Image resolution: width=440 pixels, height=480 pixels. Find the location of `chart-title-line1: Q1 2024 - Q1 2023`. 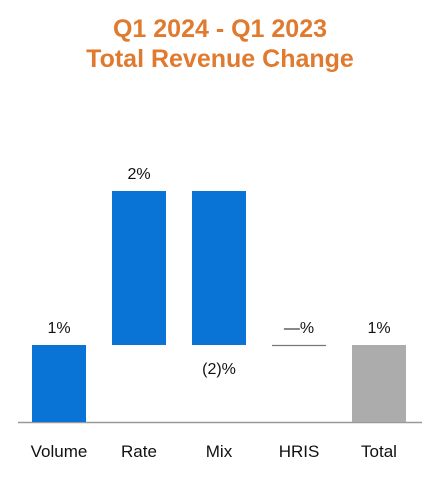

chart-title-line1: Q1 2024 - Q1 2023 is located at coordinates (220, 29).